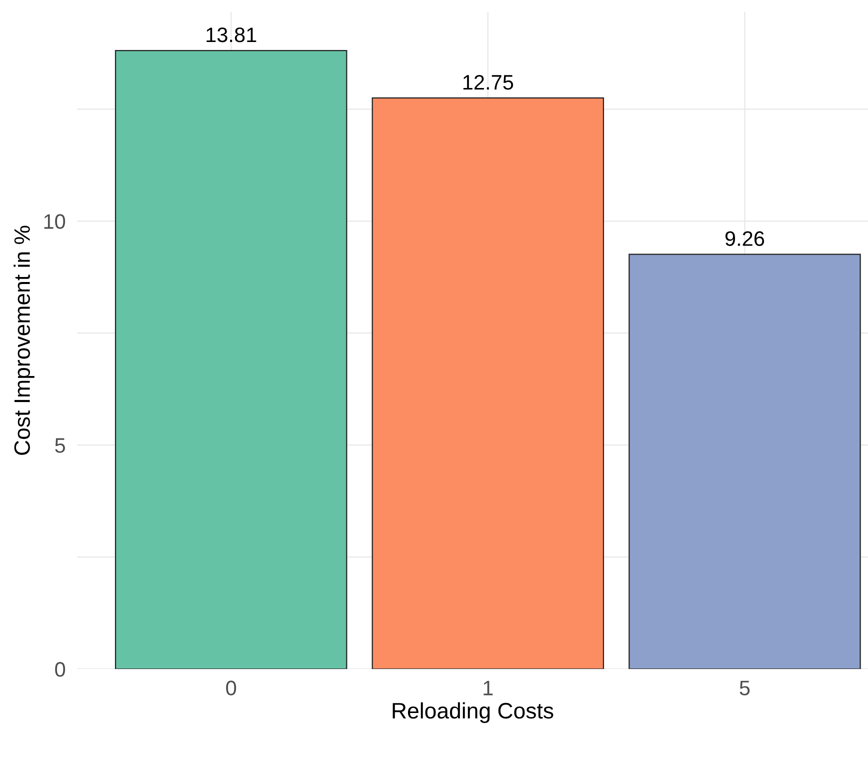 This screenshot has height=767, width=868. I want to click on x-tick-label: 1, so click(488, 688).